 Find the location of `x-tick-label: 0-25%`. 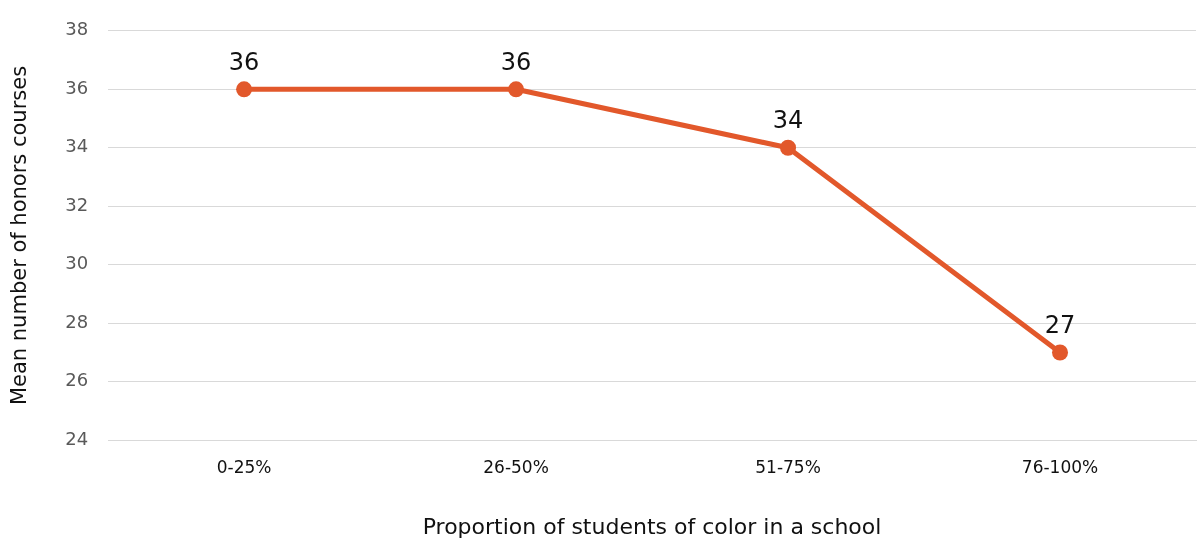

x-tick-label: 0-25% is located at coordinates (244, 466).